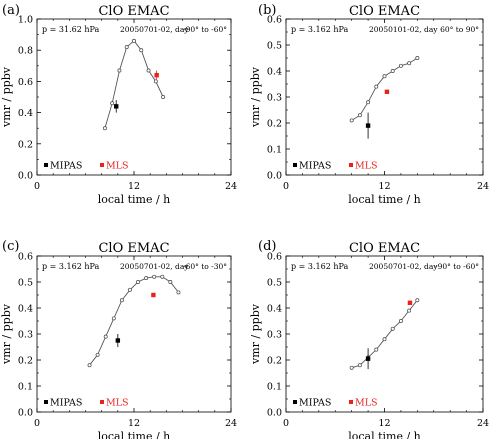 The height and width of the screenshot is (439, 500). Describe the element at coordinates (267, 246) in the screenshot. I see `panel-label: (d)` at that location.